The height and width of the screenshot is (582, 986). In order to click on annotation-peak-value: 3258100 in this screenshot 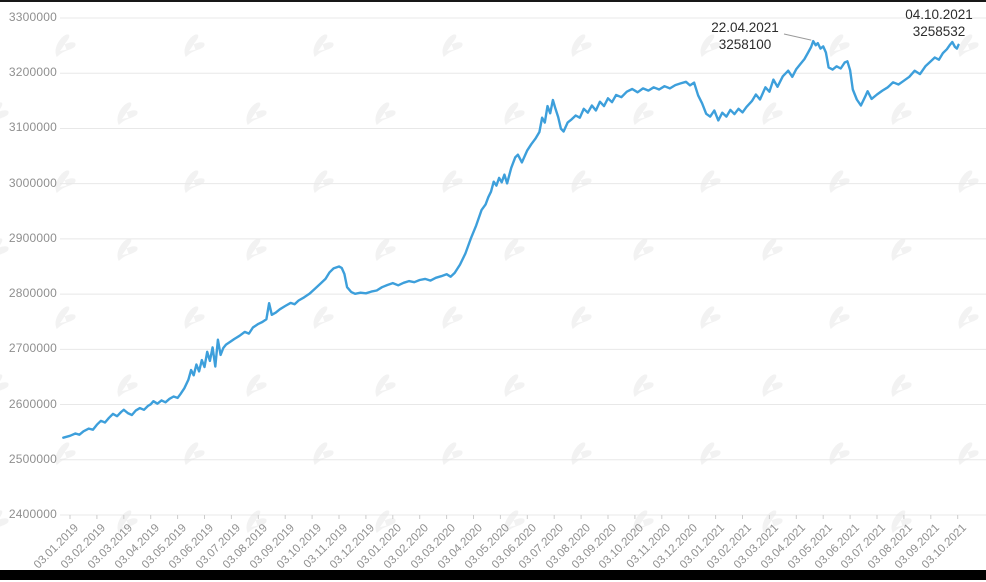, I will do `click(745, 44)`.